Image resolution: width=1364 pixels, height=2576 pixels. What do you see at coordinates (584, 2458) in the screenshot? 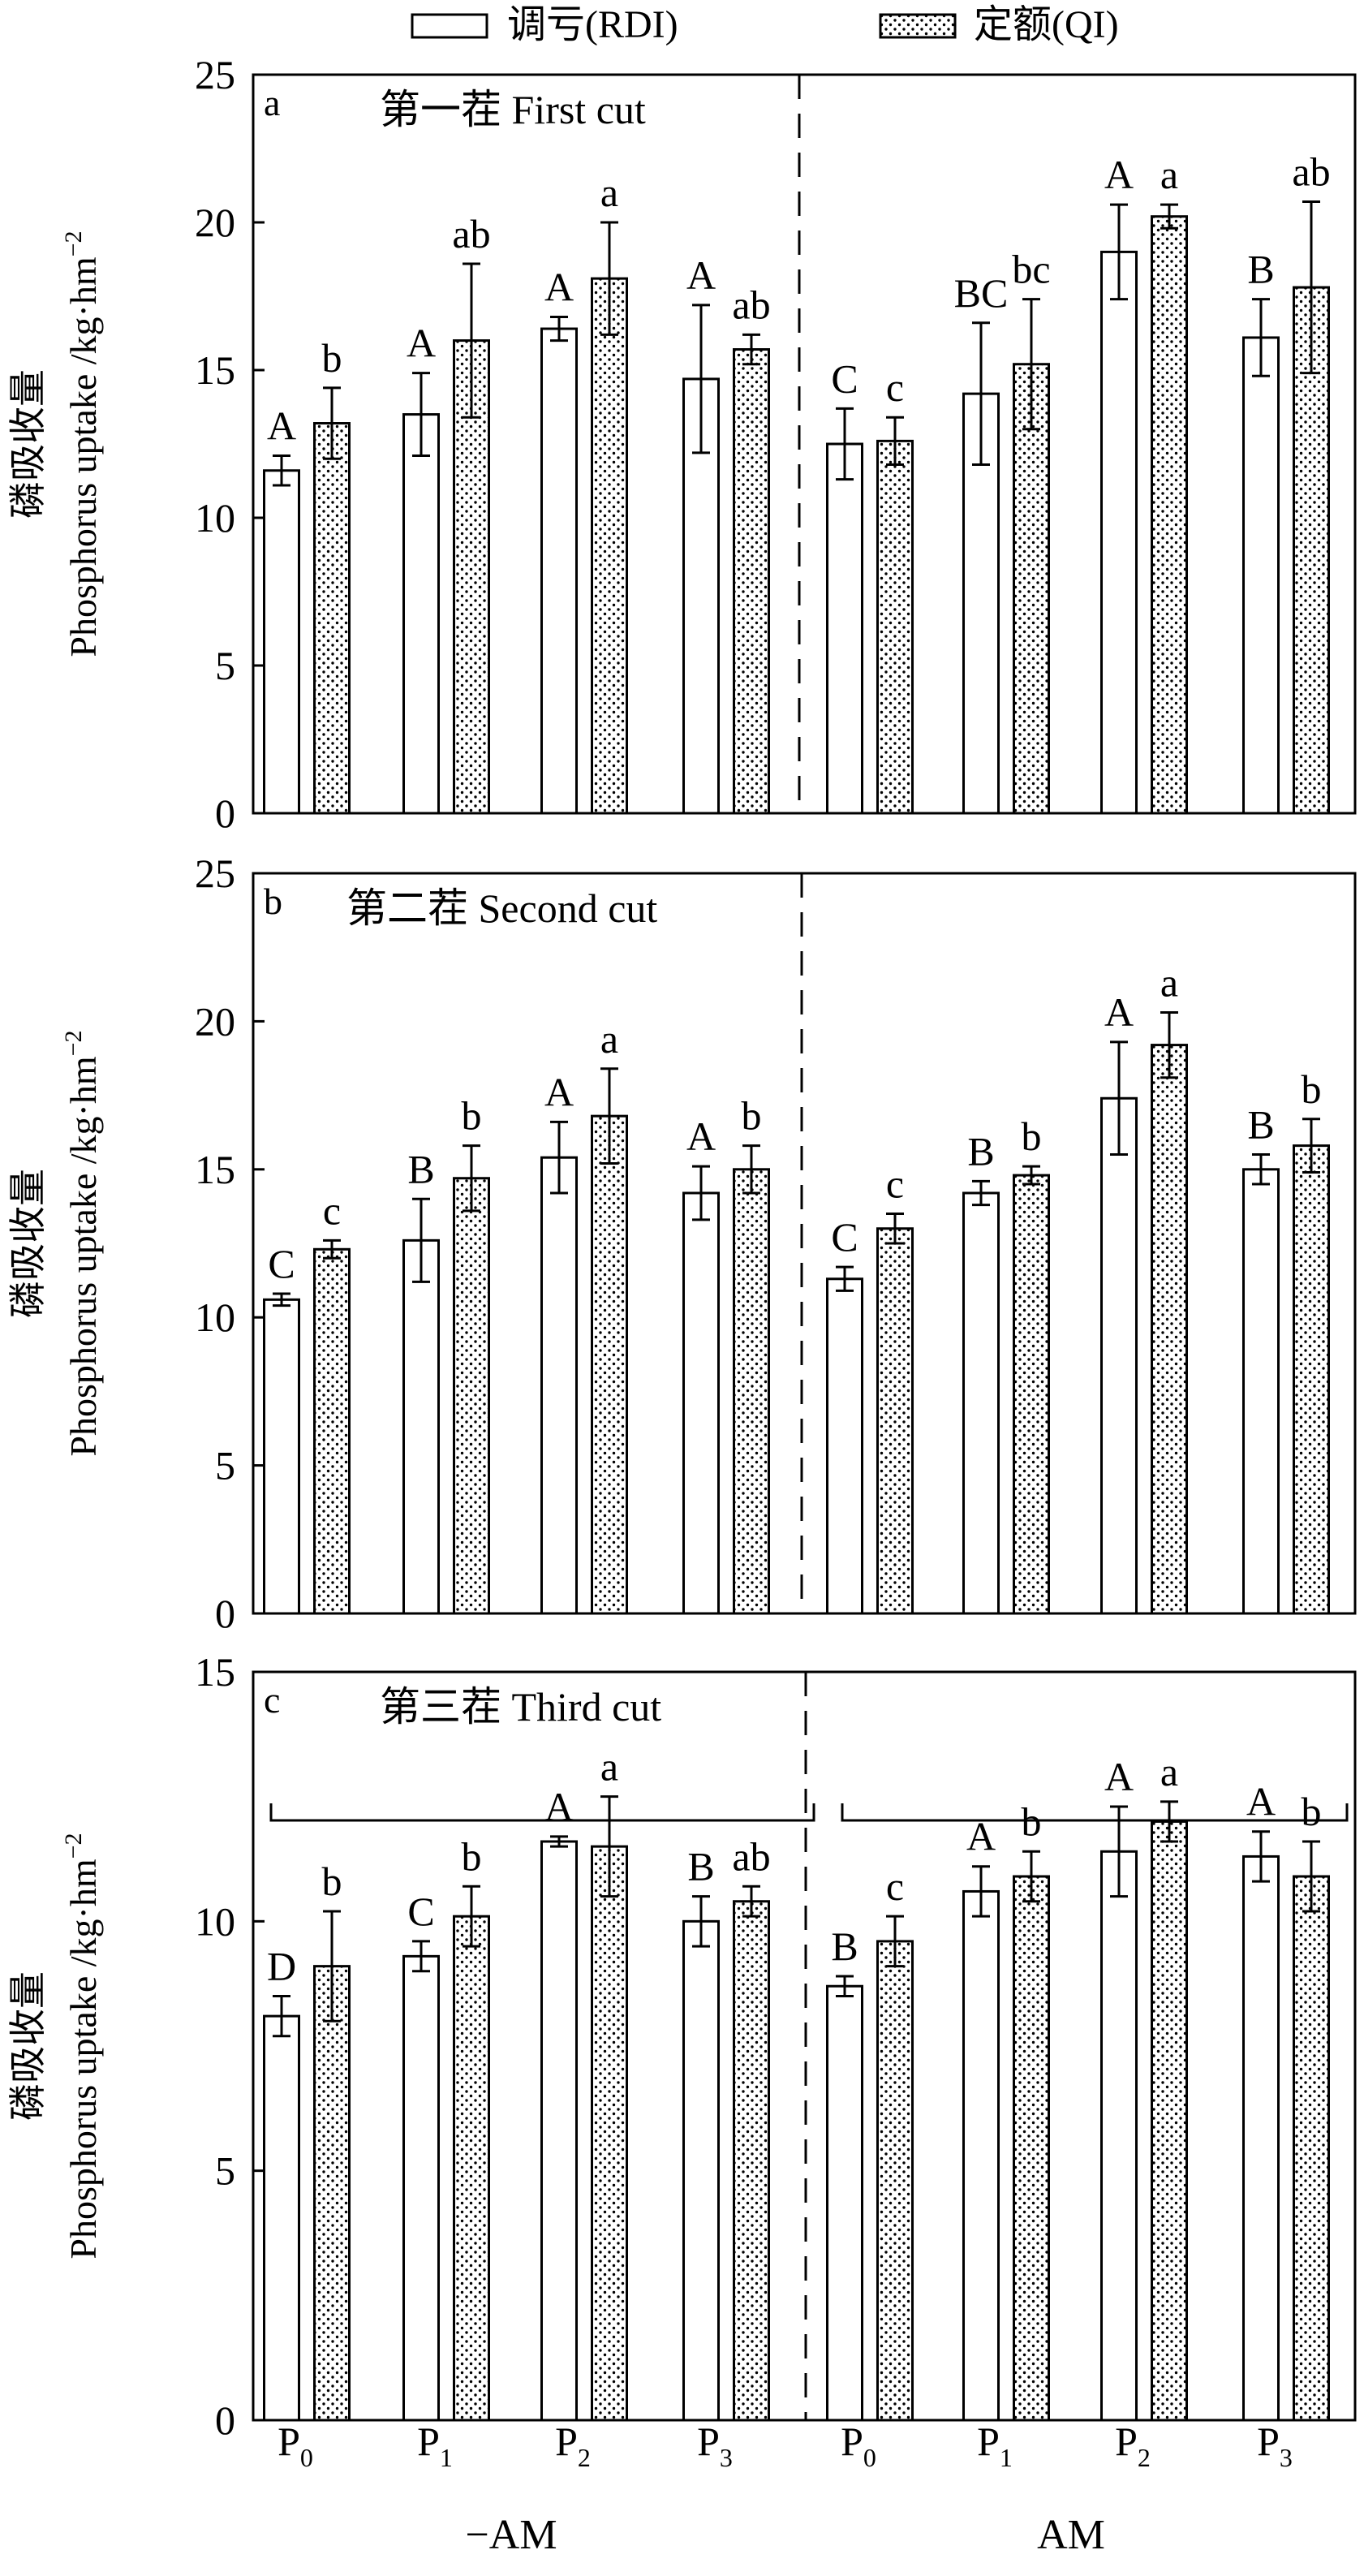
I see `x-tick-subscript: 2` at bounding box center [584, 2458].